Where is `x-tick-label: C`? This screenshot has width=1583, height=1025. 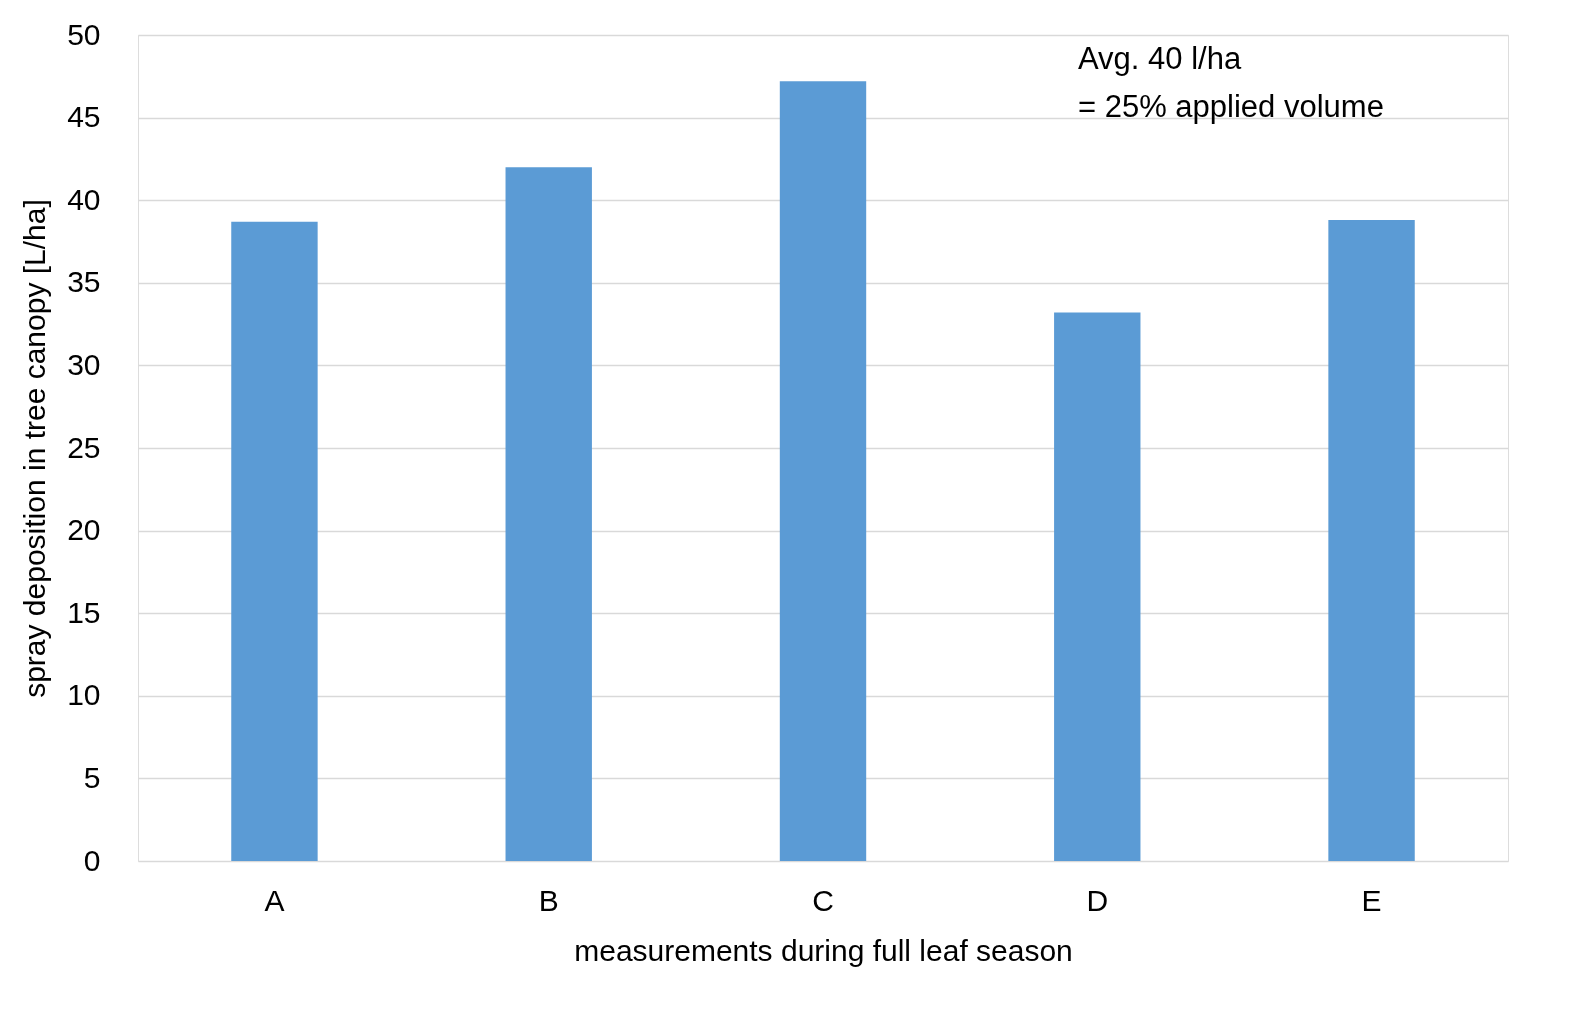
x-tick-label: C is located at coordinates (823, 900).